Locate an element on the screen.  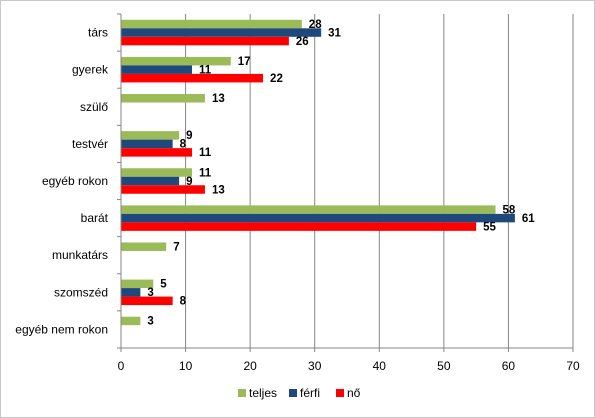
x-tick-label: 20 is located at coordinates (250, 366).